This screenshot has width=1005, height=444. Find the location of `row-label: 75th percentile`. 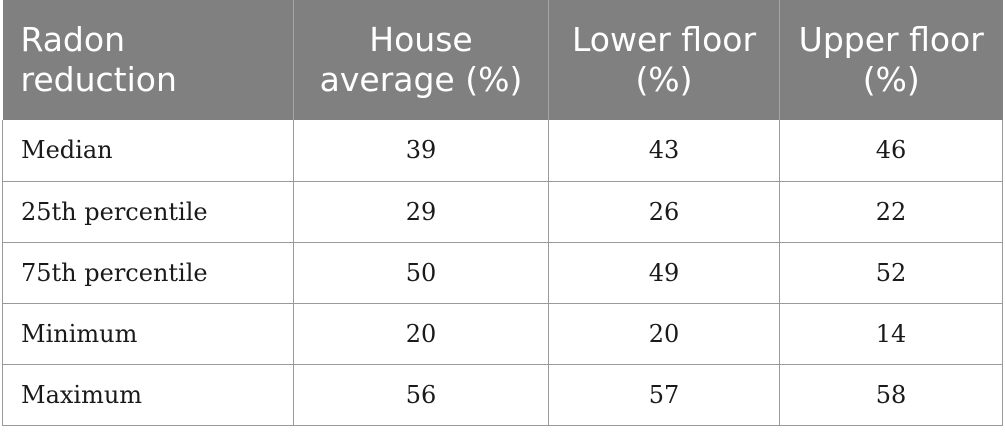

row-label: 75th percentile is located at coordinates (148, 273).